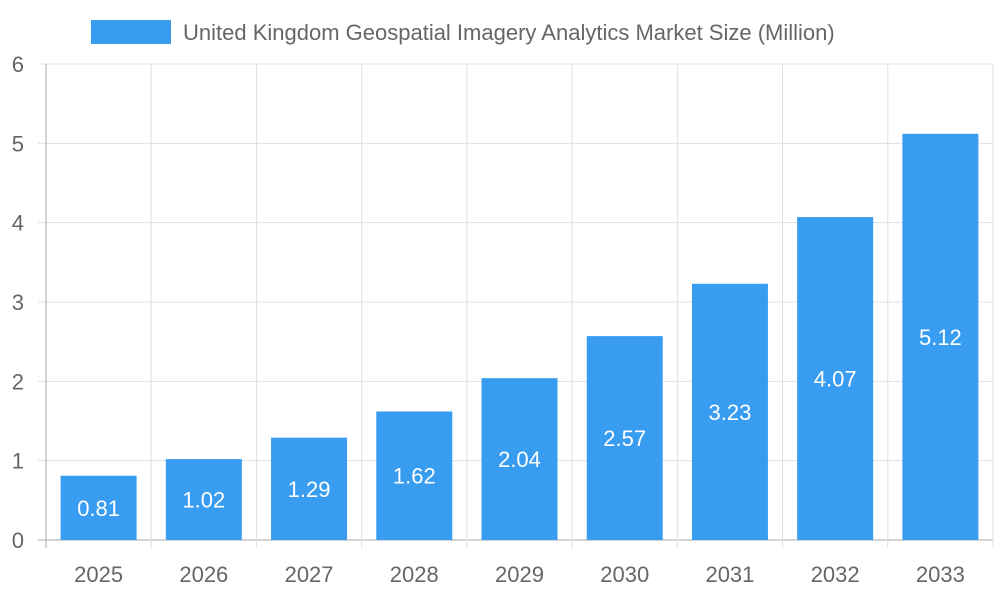  I want to click on data-label: 4.07, so click(835, 379).